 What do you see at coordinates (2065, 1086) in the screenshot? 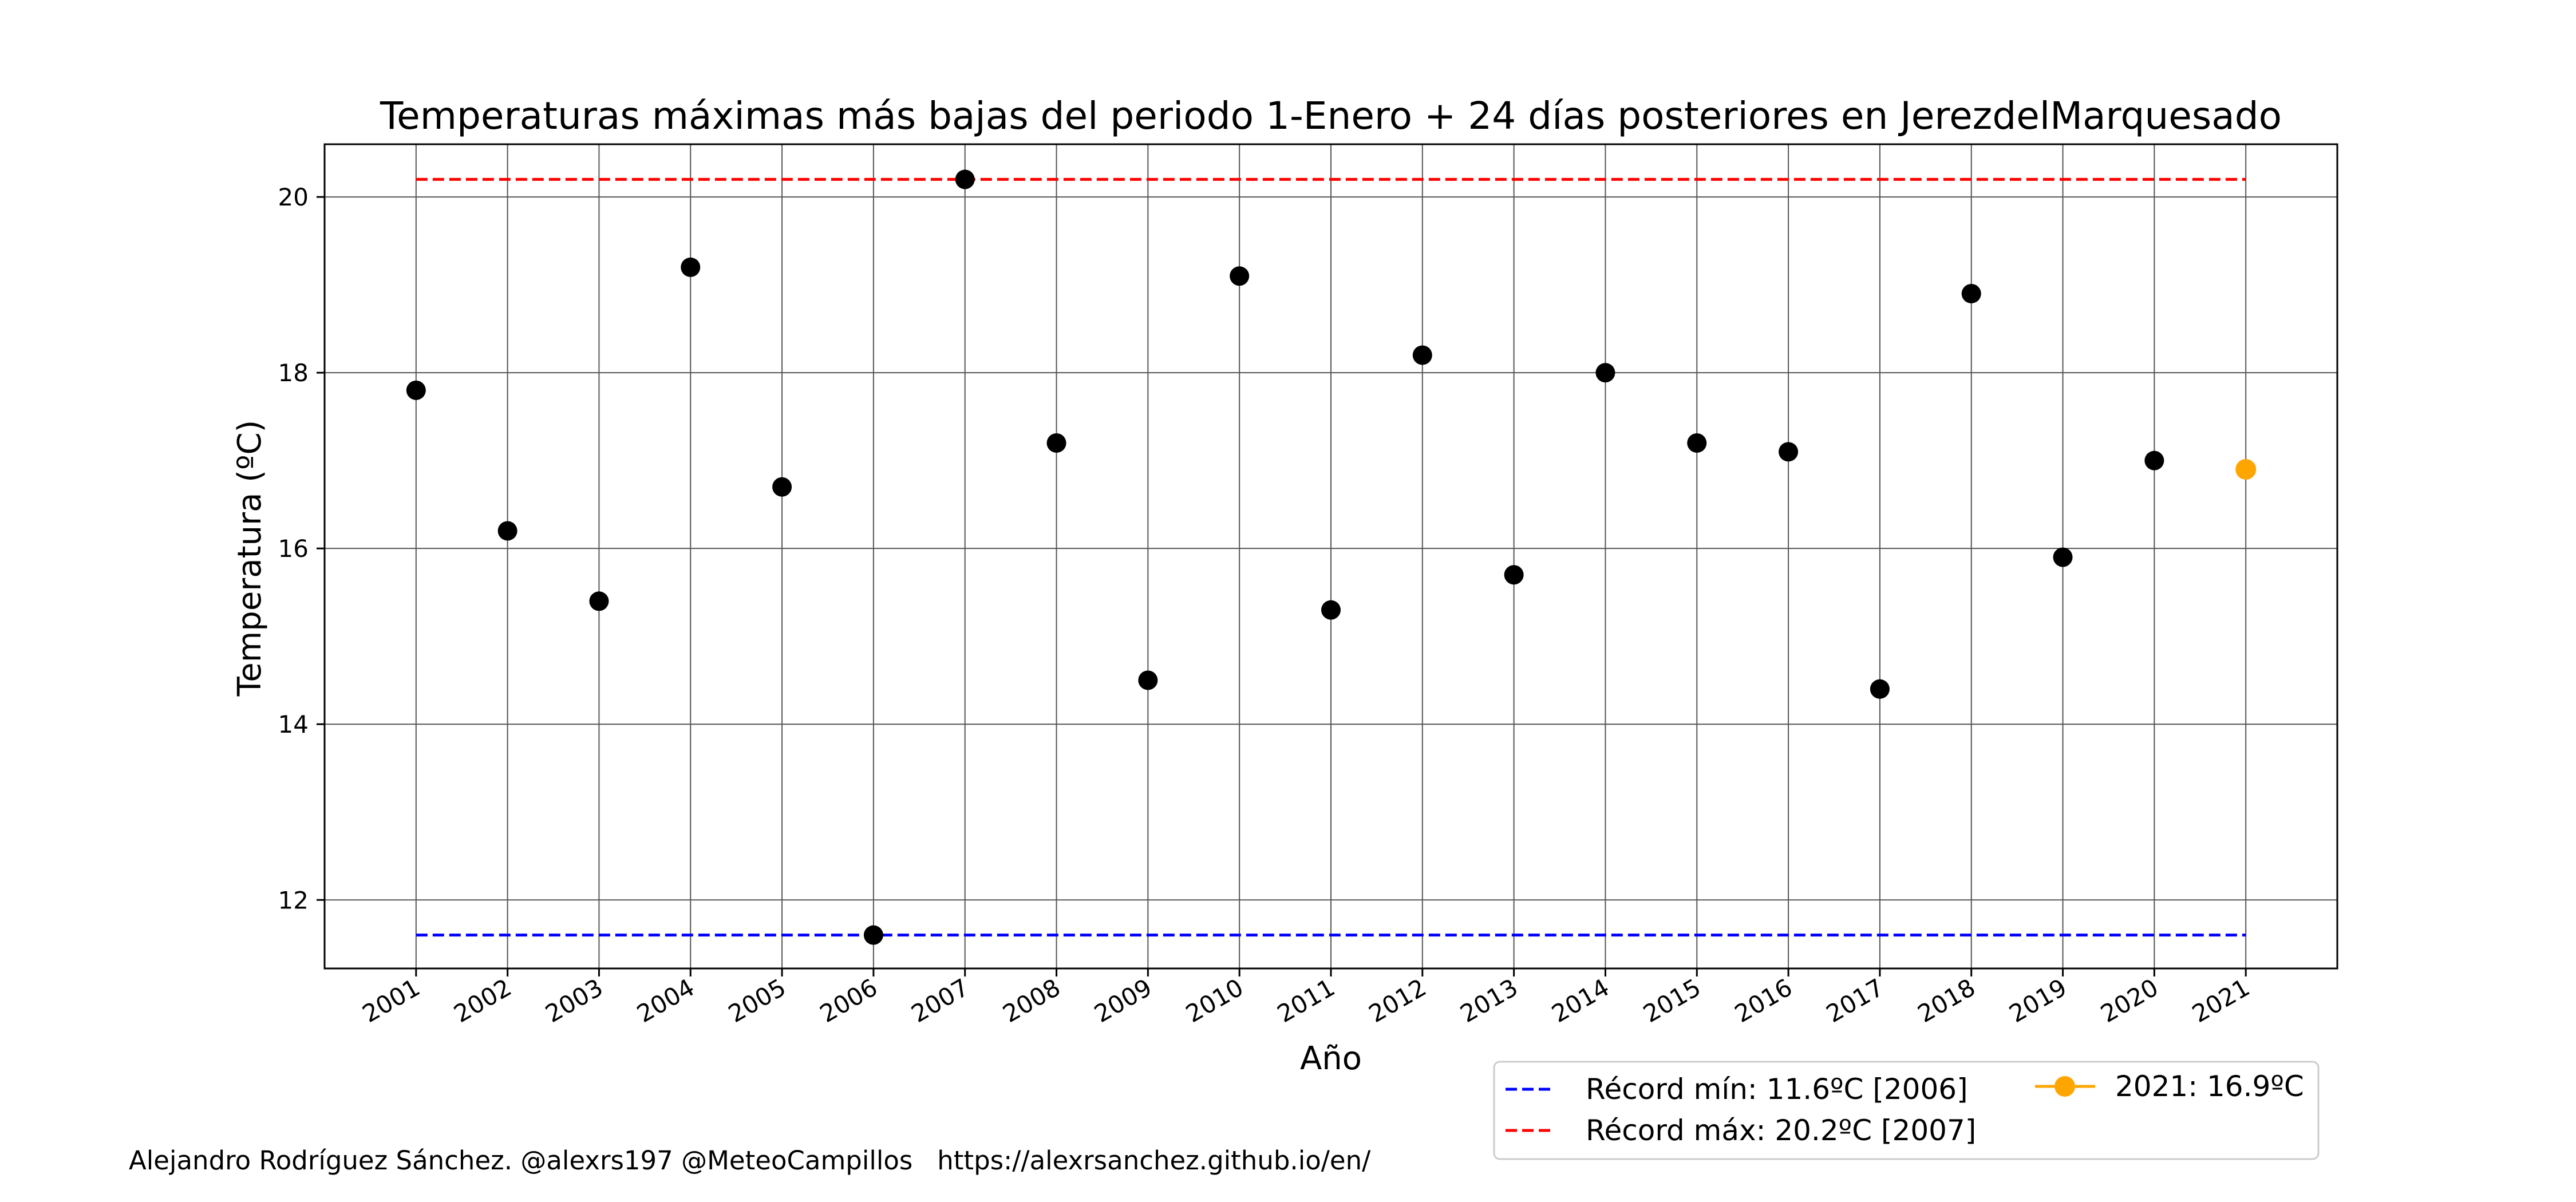
I see `legend-marker-current-dot` at bounding box center [2065, 1086].